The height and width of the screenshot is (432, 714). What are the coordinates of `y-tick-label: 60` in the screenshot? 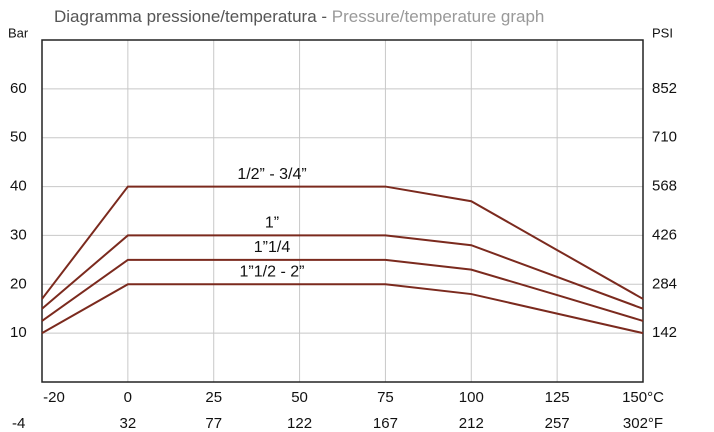 It's located at (18, 88).